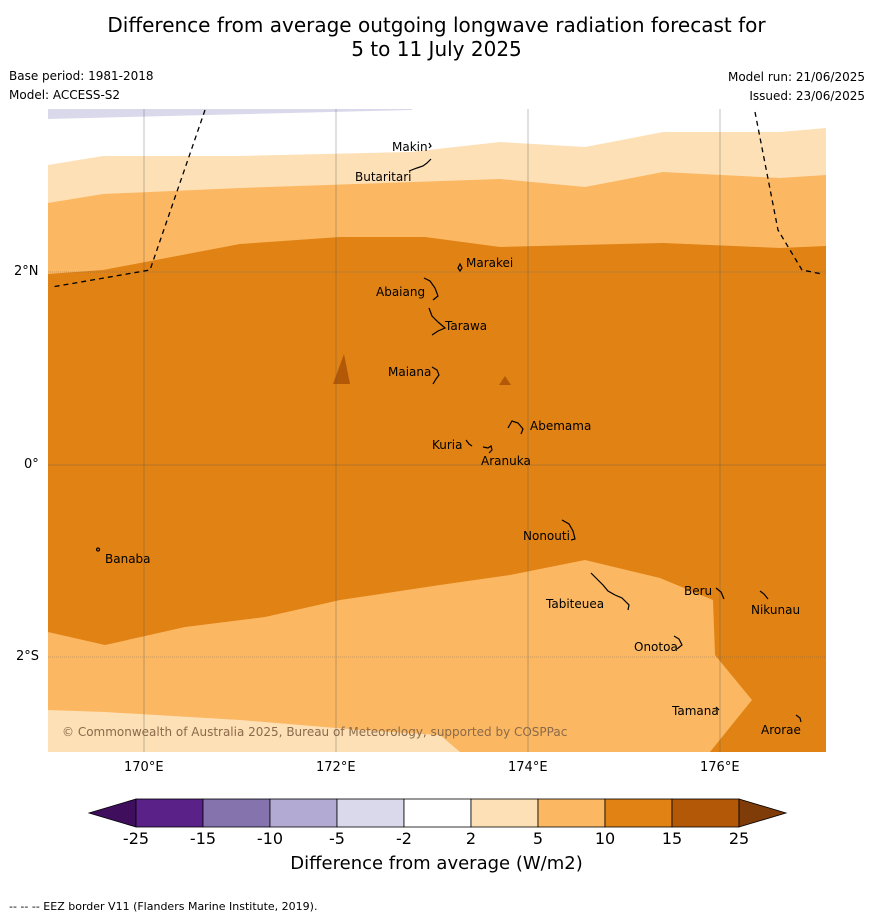 This screenshot has height=919, width=873. What do you see at coordinates (763, 813) in the screenshot?
I see `colorbar-extend-high` at bounding box center [763, 813].